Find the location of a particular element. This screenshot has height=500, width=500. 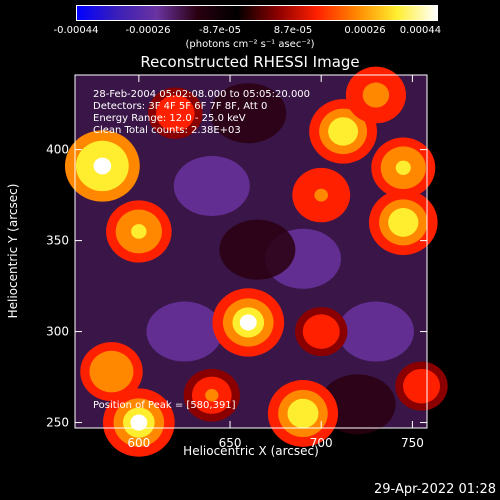

y-tick-label: 300 is located at coordinates (57, 332).